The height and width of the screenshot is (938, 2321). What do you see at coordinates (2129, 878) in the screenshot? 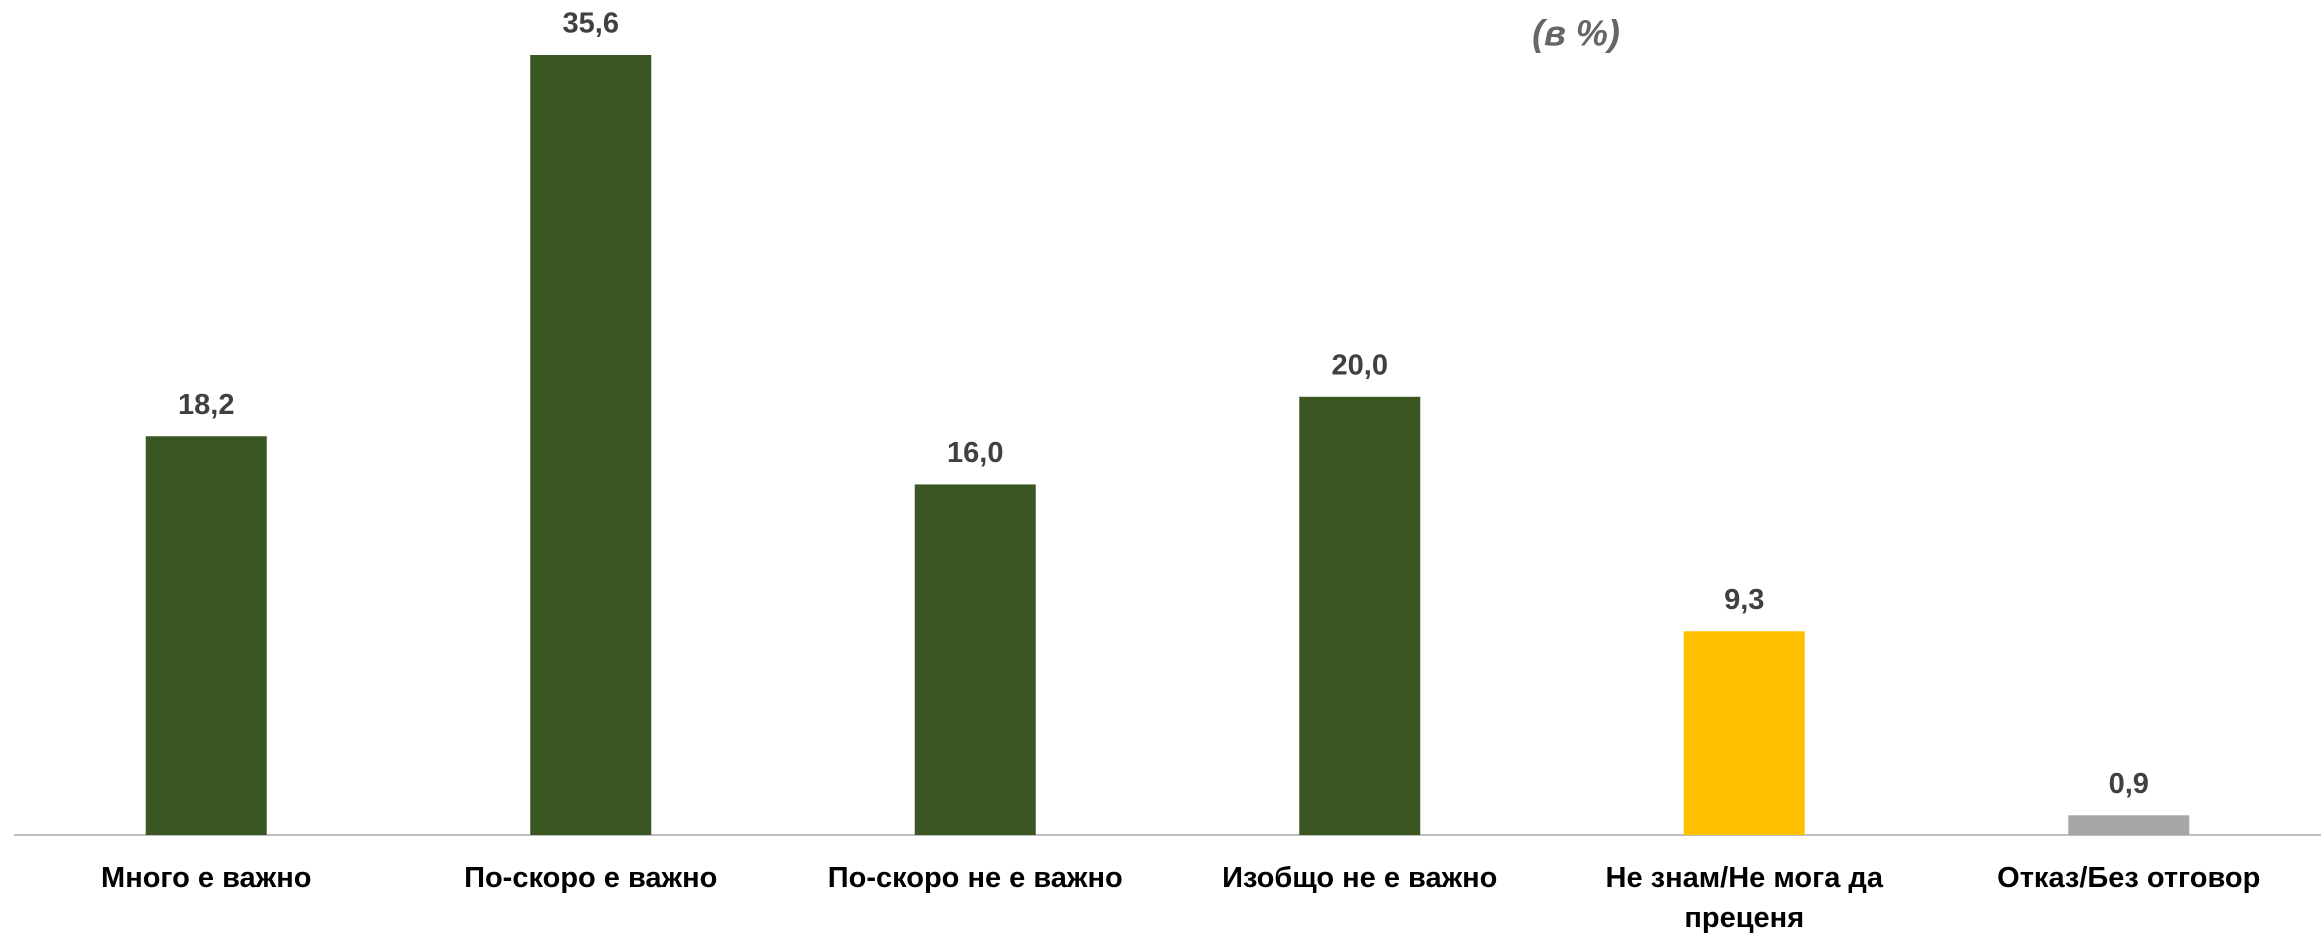
I see `x-tick-label: Отказ/Без отговор` at bounding box center [2129, 878].